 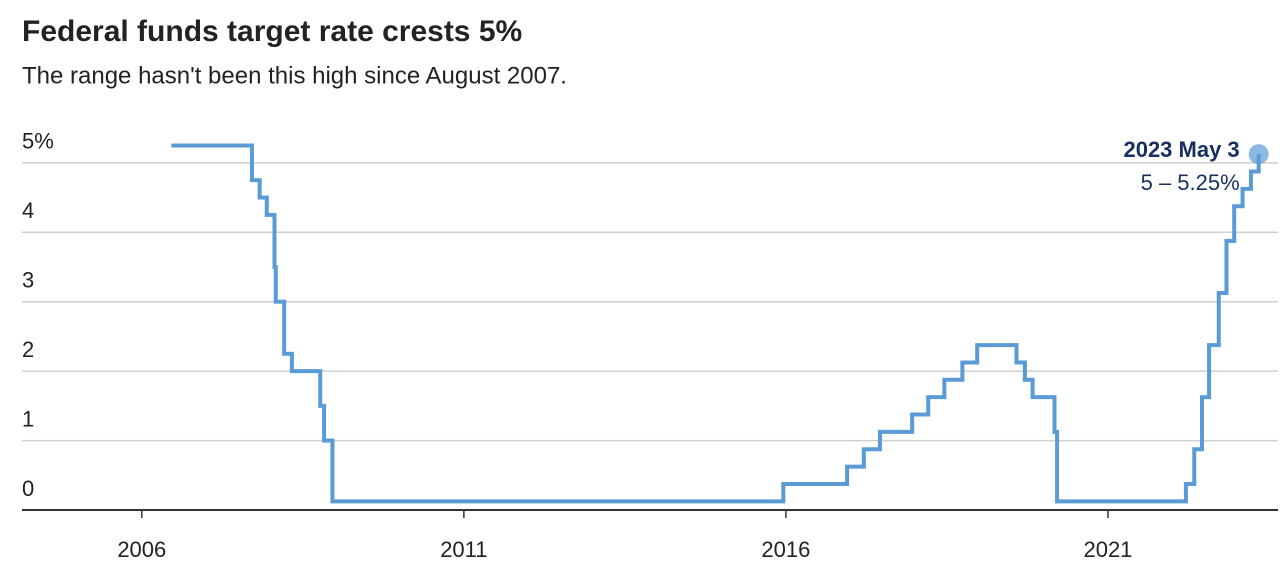 I want to click on y-tick-label: 1, so click(x=28, y=418).